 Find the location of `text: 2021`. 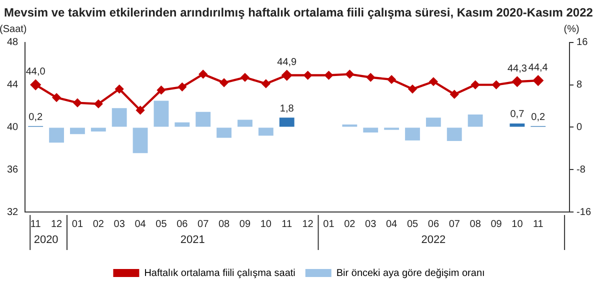

text: 2021 is located at coordinates (192, 240).